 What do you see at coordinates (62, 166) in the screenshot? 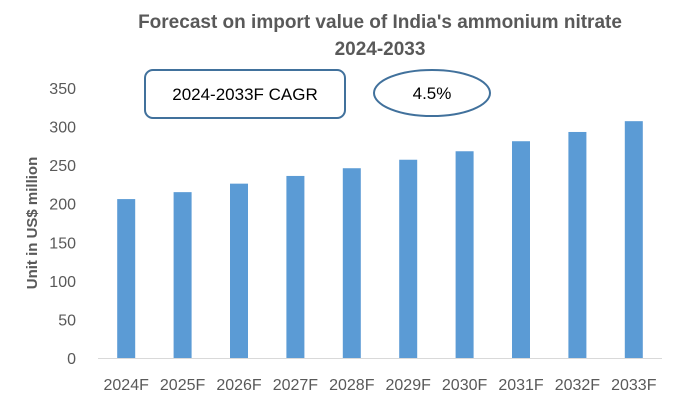
I see `y-tick-label: 250` at bounding box center [62, 166].